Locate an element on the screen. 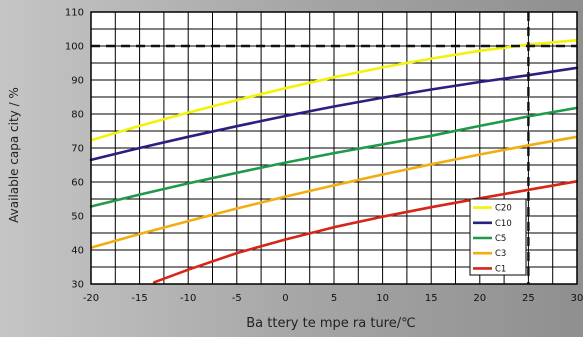 This screenshot has width=583, height=337. x-tick-label: -10 is located at coordinates (188, 298).